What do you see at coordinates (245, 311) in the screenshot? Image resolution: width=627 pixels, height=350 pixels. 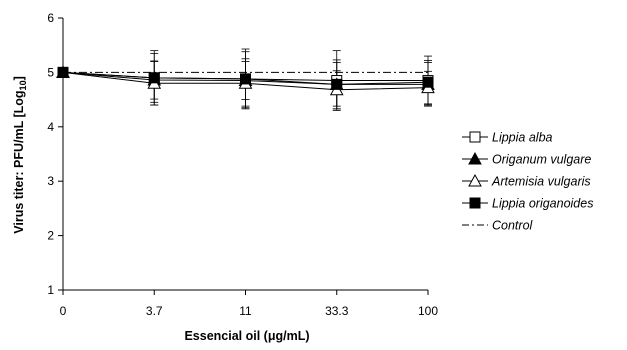 I see `x-tick-label: 11` at bounding box center [245, 311].